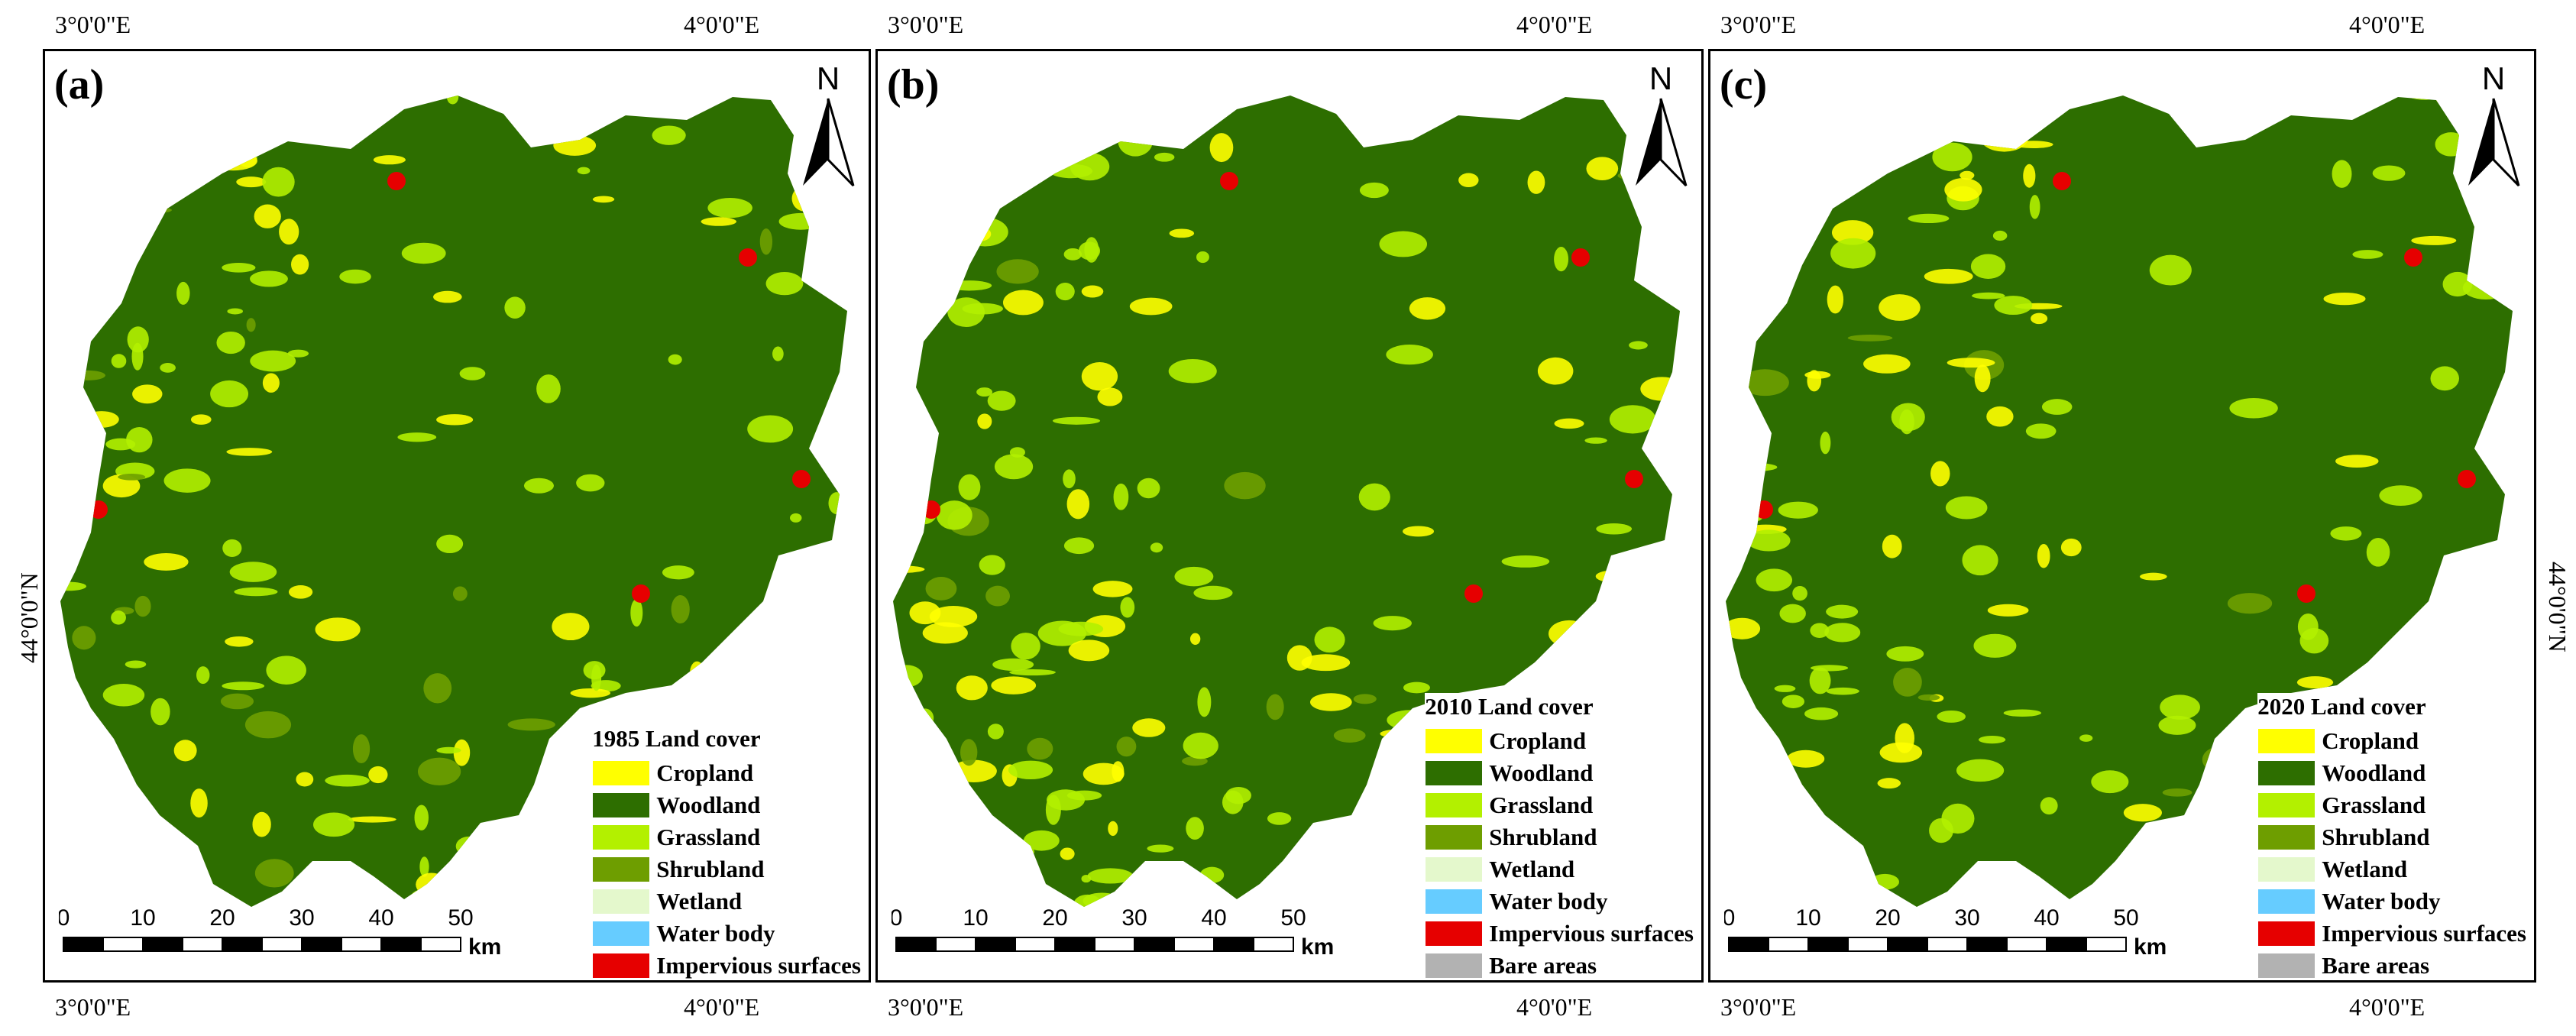 This screenshot has width=2576, height=1036. What do you see at coordinates (1054, 918) in the screenshot?
I see `scale-tick-label: 20` at bounding box center [1054, 918].